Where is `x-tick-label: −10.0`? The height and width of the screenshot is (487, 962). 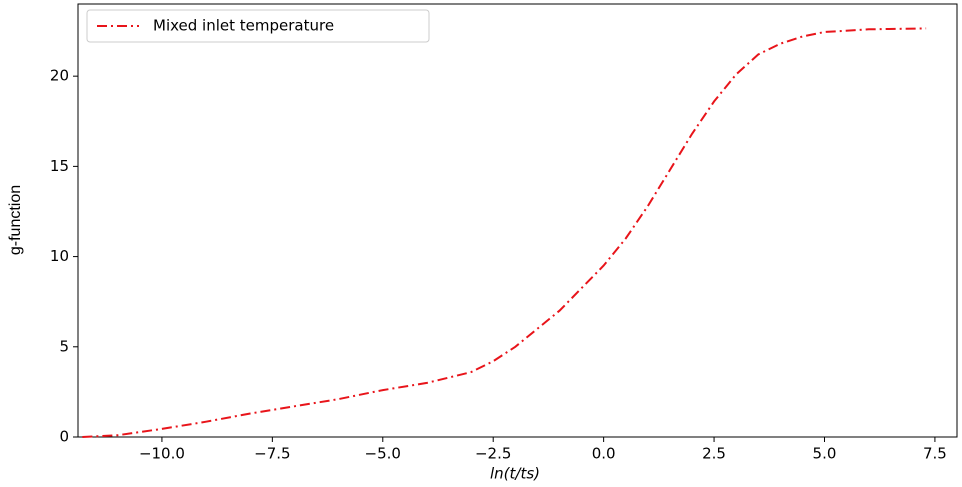 x-tick-label: −10.0 is located at coordinates (162, 454).